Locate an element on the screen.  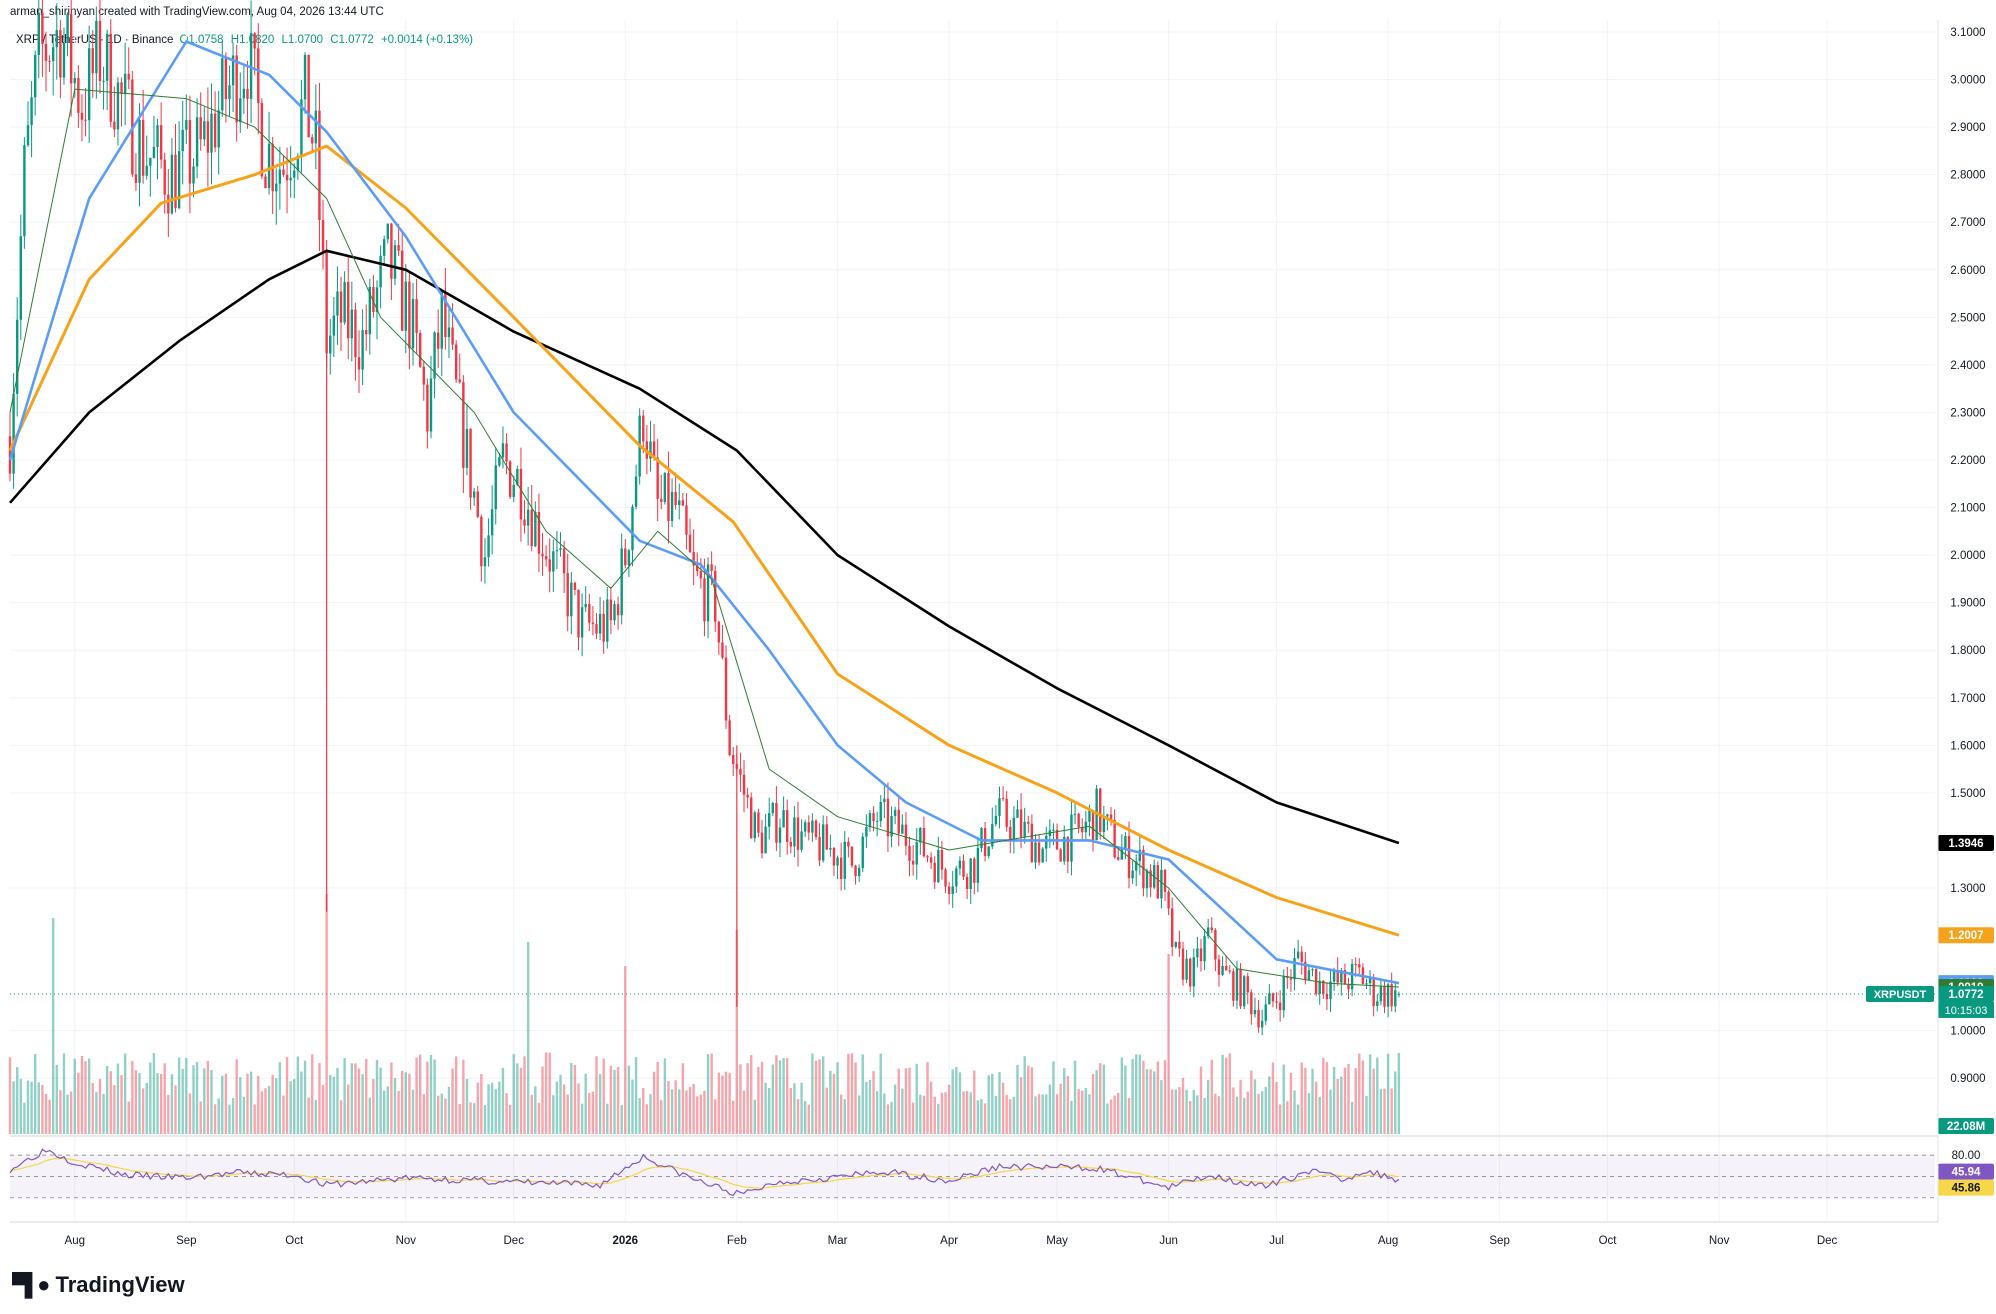
price-label-text: 1.3946 is located at coordinates (1965, 844).